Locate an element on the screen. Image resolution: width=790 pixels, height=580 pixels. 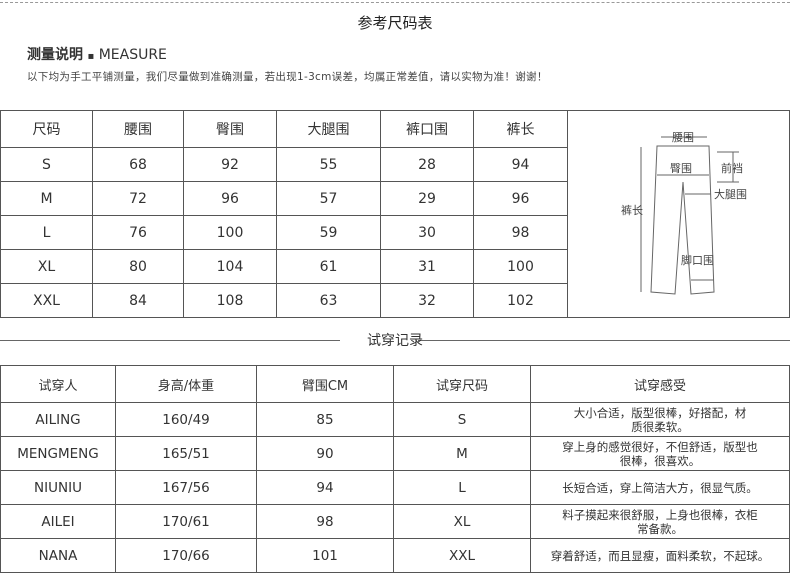
measure-cn: 测量说明 is located at coordinates (55, 55).